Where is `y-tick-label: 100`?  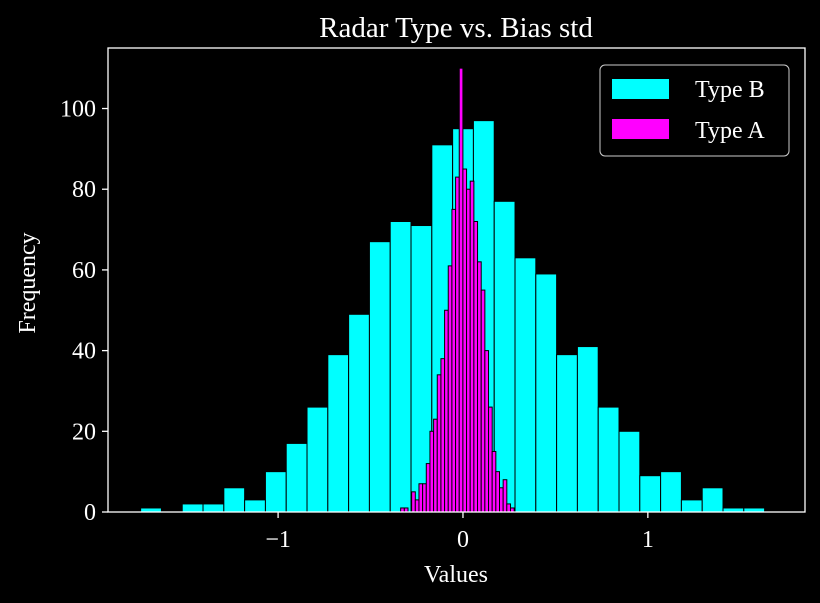
y-tick-label: 100 is located at coordinates (78, 110).